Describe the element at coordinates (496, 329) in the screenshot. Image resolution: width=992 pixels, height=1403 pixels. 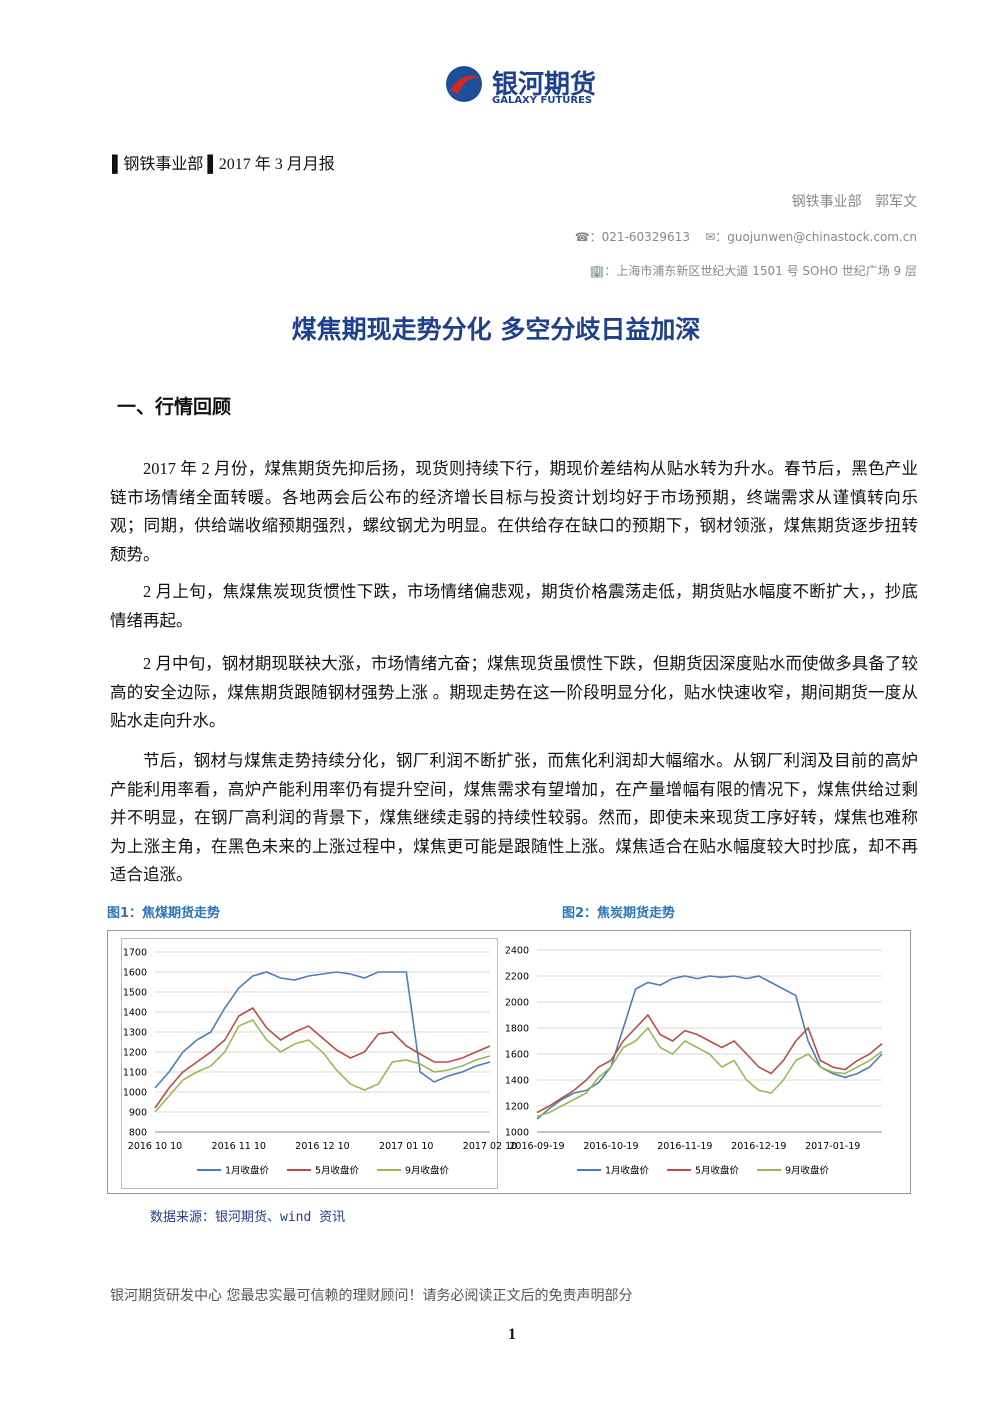
I see `doc-title: 煤焦期现走势分化 多空分歧日益加深` at that location.